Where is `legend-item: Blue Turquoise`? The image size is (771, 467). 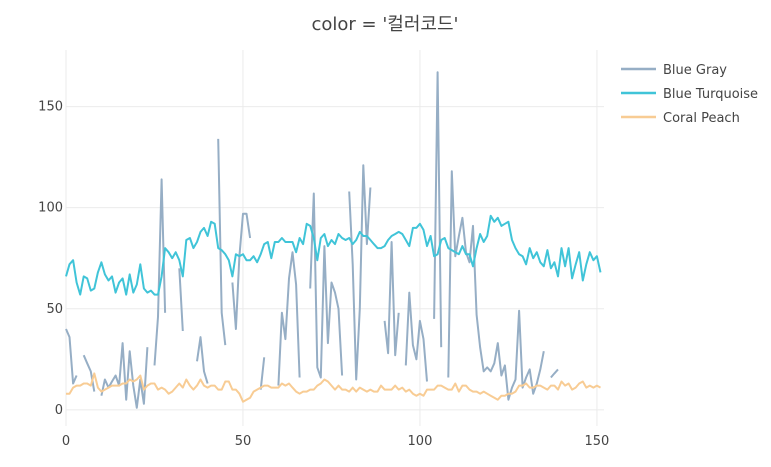
legend-item: Blue Turquoise is located at coordinates (689, 94).